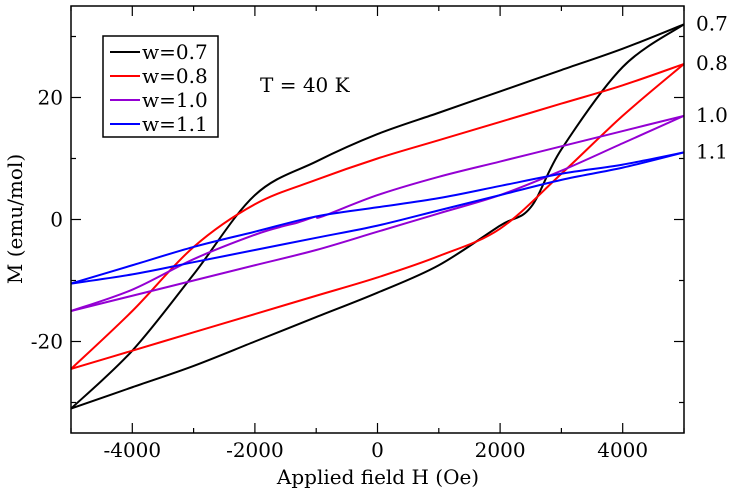  What do you see at coordinates (50, 98) in the screenshot?
I see `y-tick-label: 20` at bounding box center [50, 98].